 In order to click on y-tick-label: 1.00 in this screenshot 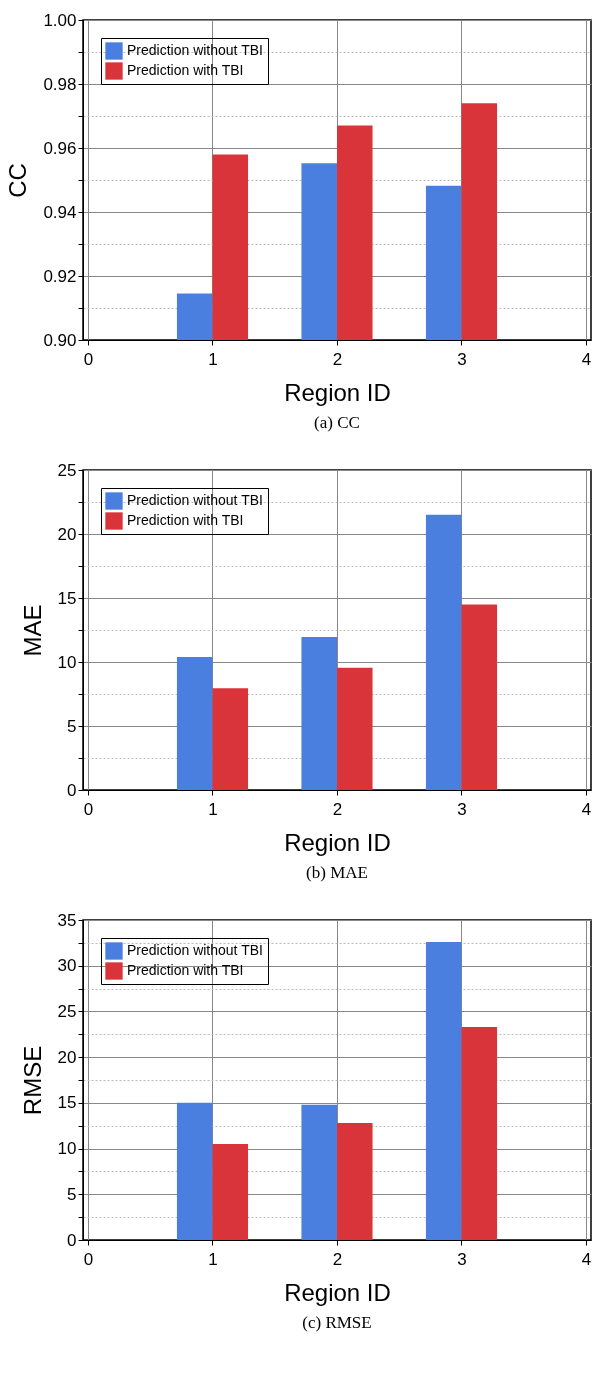, I will do `click(60, 20)`.